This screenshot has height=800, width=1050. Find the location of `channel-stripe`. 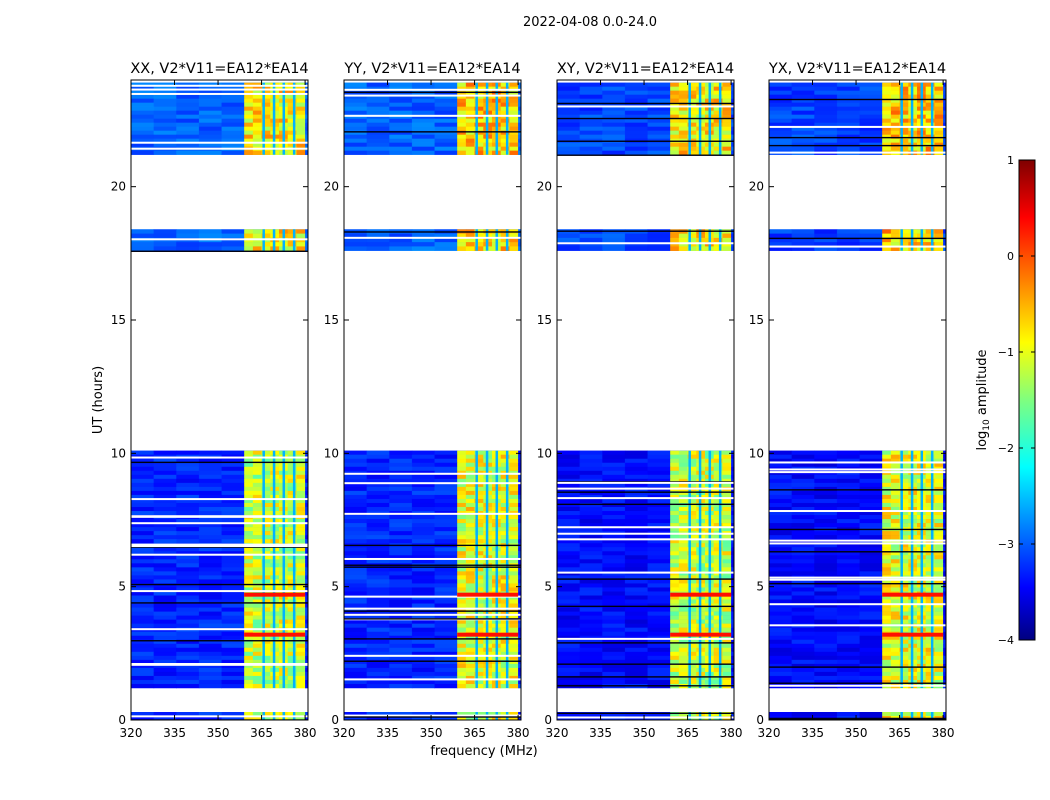

channel-stripe is located at coordinates (507, 240).